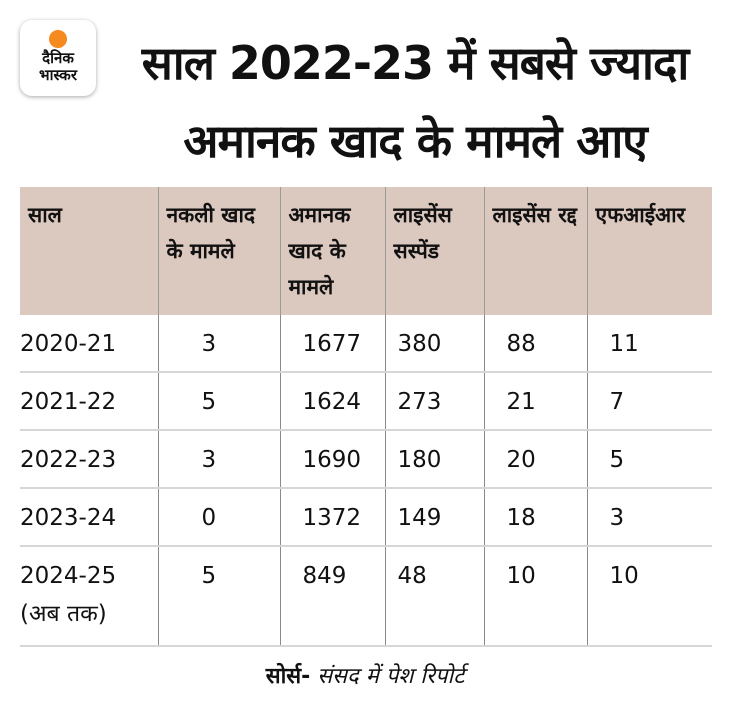 The height and width of the screenshot is (724, 730). I want to click on year-cell: 2023-24, so click(89, 517).